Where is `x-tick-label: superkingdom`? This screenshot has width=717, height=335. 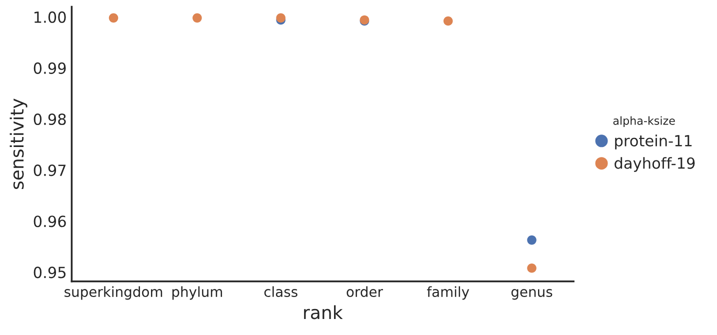
x-tick-label: superkingdom is located at coordinates (113, 293).